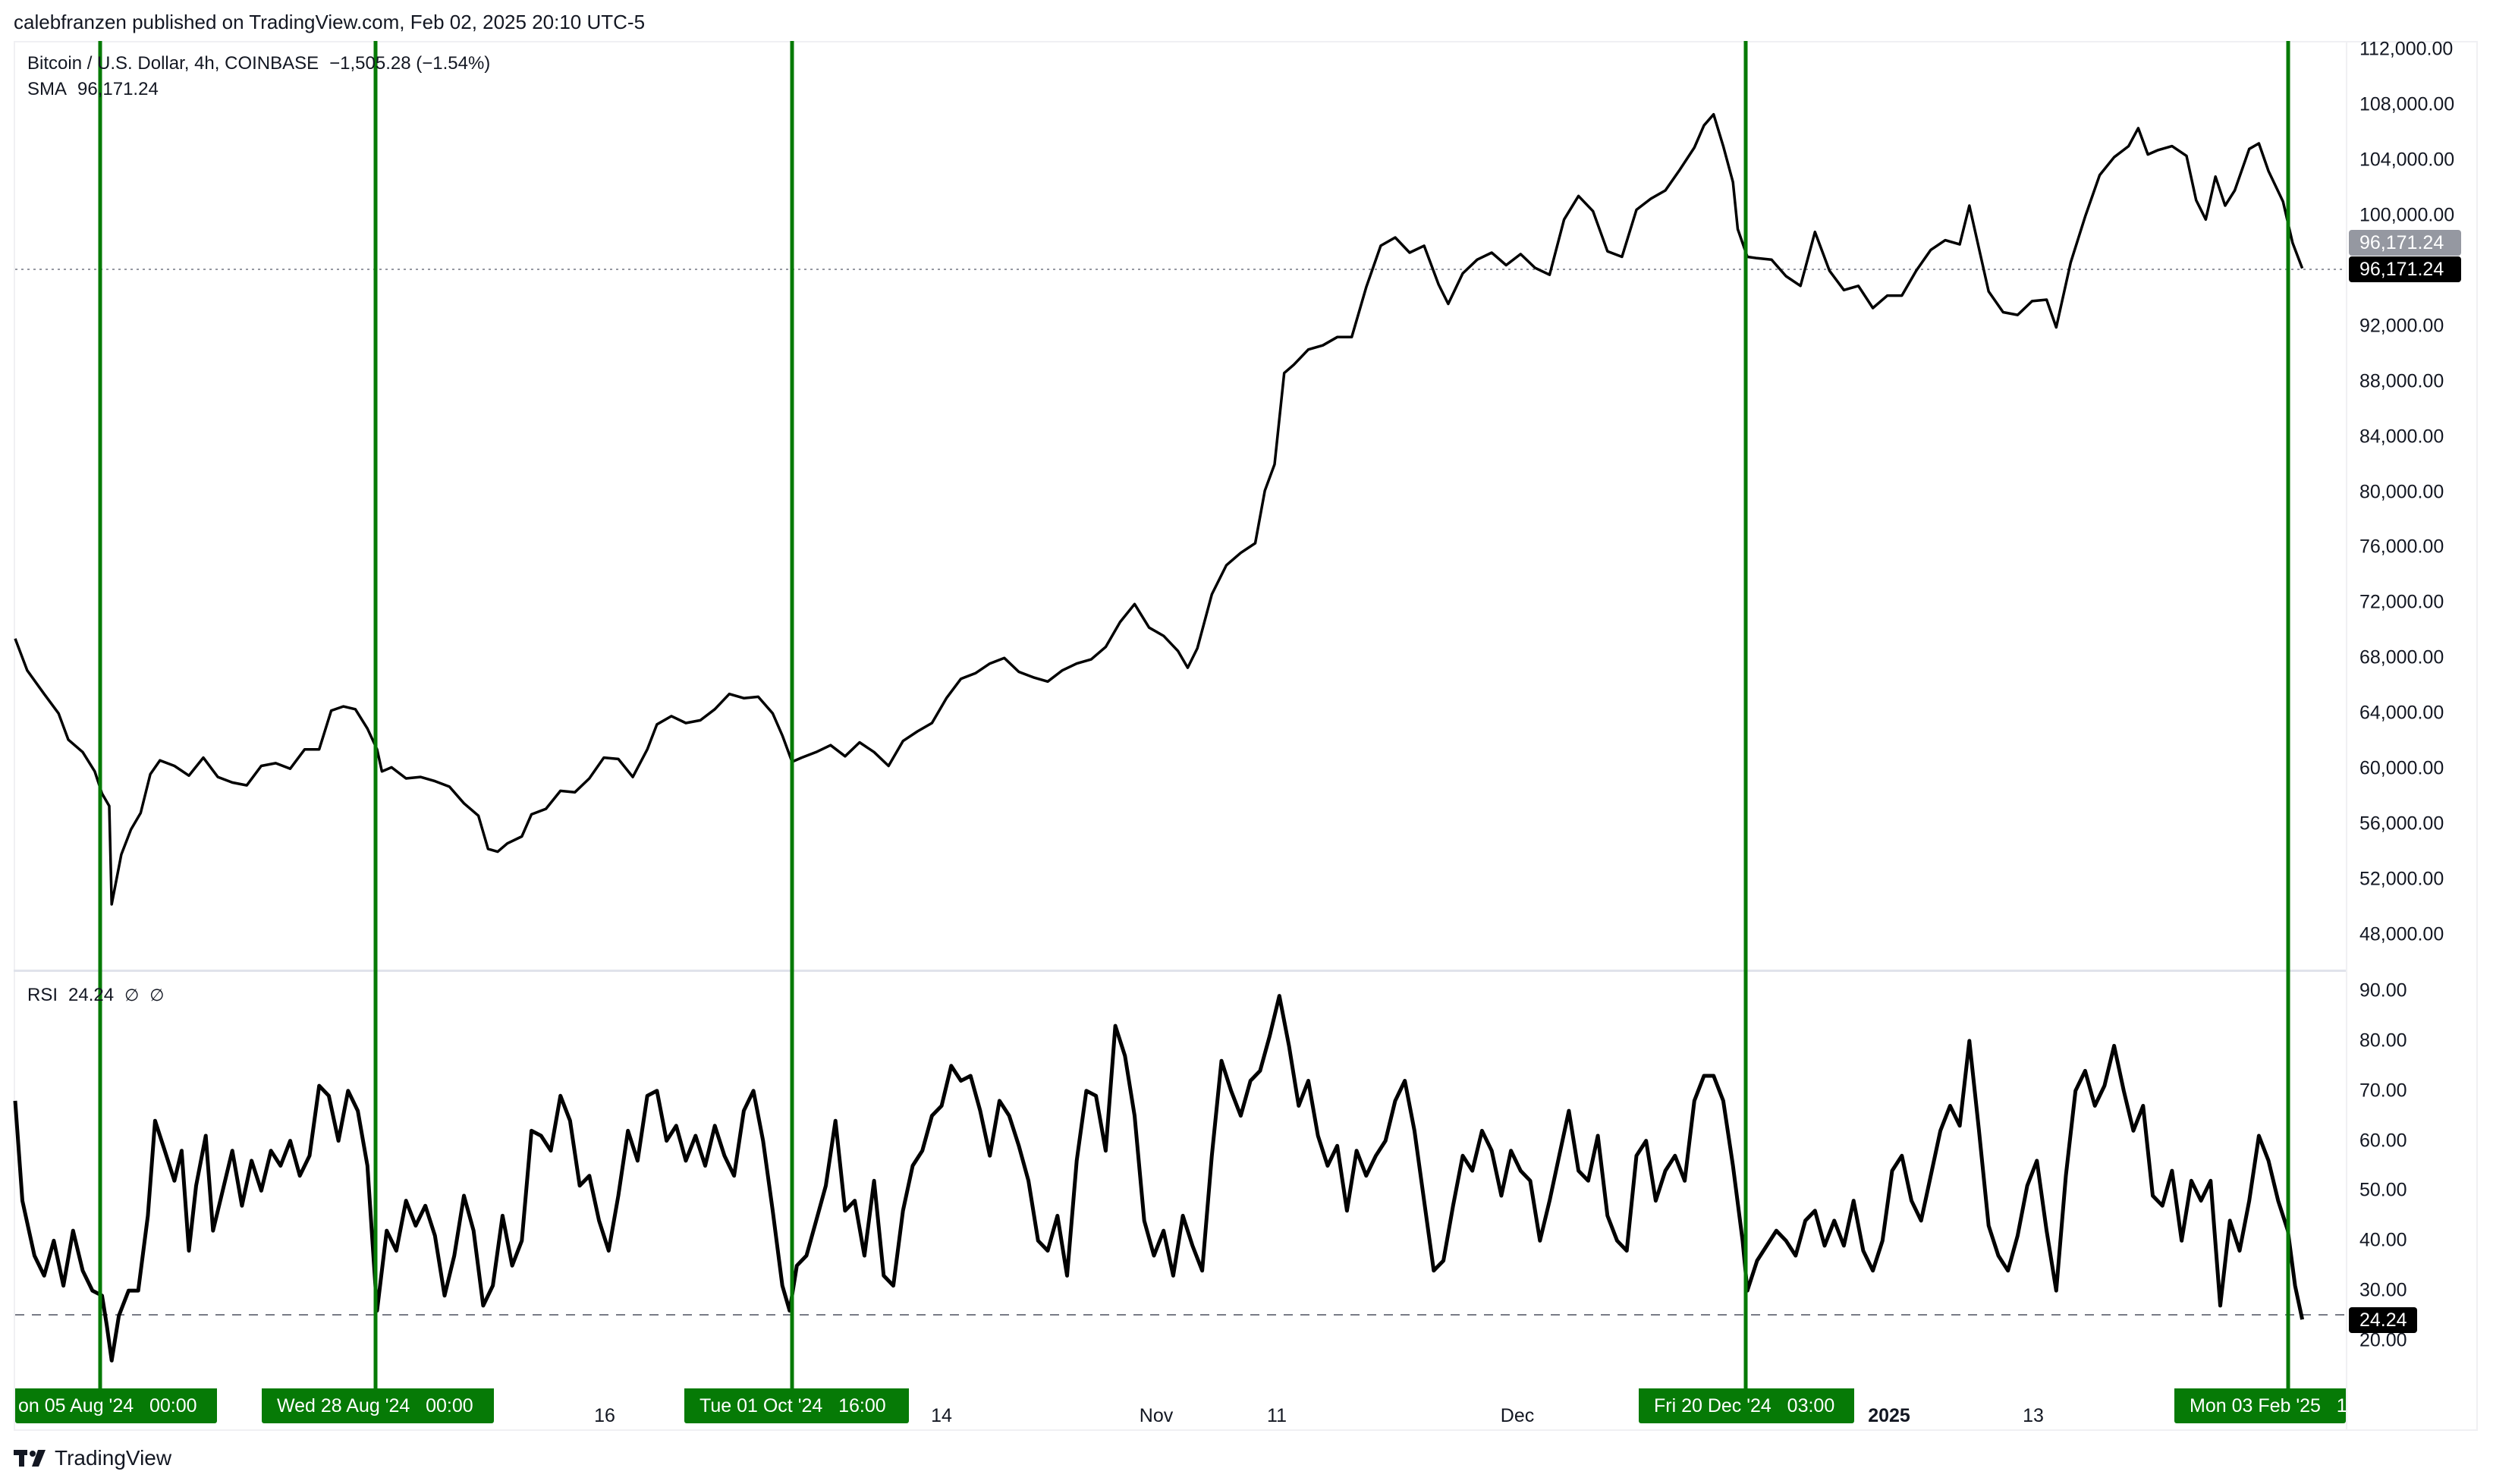 This screenshot has height=1484, width=2493. What do you see at coordinates (173, 64) in the screenshot?
I see `symbol-label: Bitcoin / U.S. Dollar, 4h, COINBASE` at bounding box center [173, 64].